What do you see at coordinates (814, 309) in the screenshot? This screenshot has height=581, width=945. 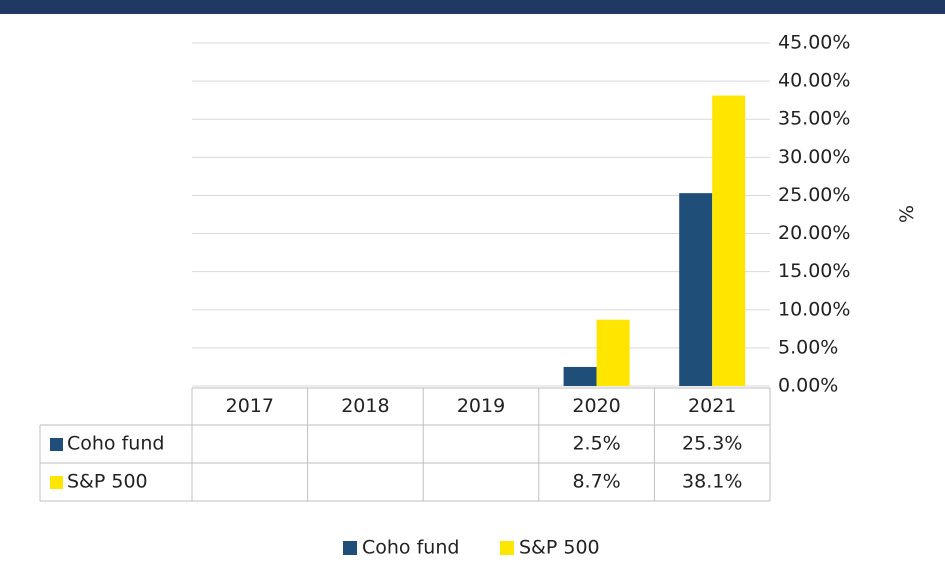 I see `y-tick-label: 10.00%` at bounding box center [814, 309].